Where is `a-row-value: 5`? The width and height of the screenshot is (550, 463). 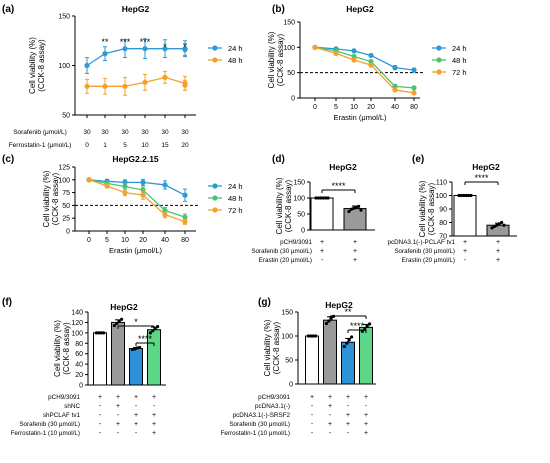 a-row-value: 5 is located at coordinates (125, 145).